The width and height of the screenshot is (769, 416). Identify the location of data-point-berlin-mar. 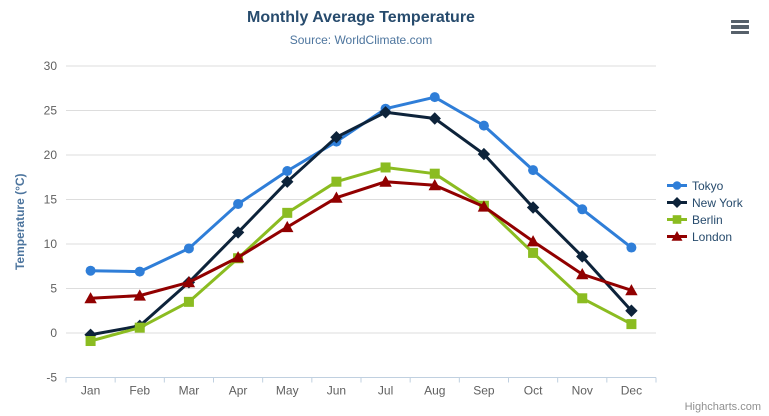
(188, 301).